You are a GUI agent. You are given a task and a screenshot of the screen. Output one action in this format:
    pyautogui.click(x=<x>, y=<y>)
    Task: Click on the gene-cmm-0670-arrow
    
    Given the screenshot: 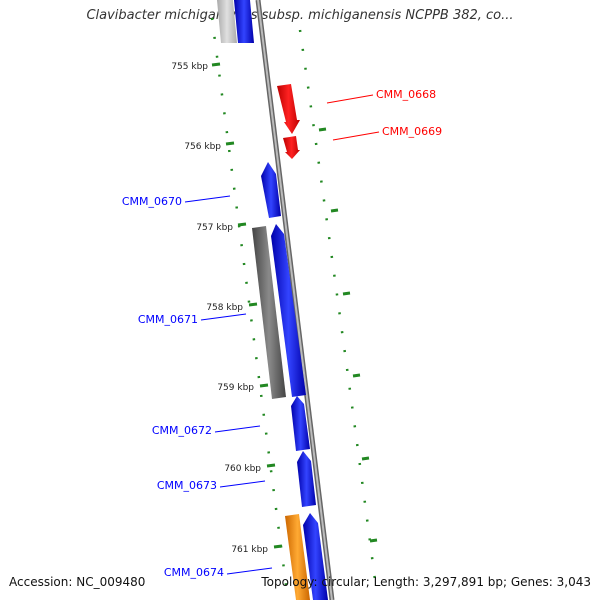 What is the action you would take?
    pyautogui.click(x=271, y=190)
    